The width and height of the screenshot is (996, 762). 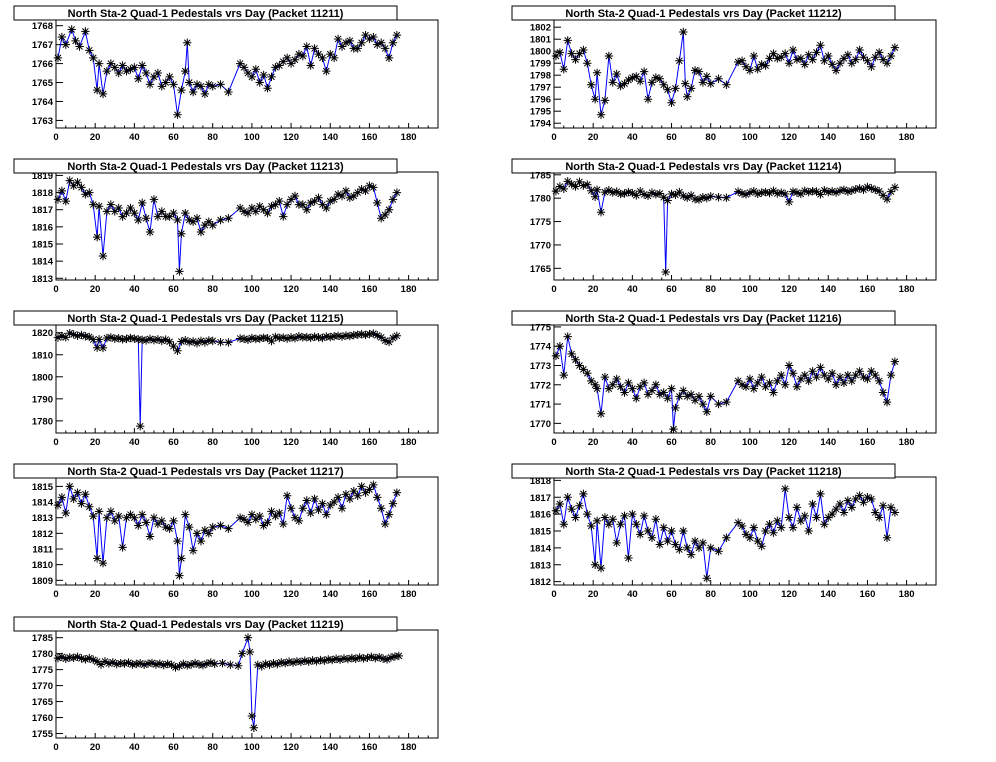 I want to click on y-tick-label: 1819, so click(x=42, y=176).